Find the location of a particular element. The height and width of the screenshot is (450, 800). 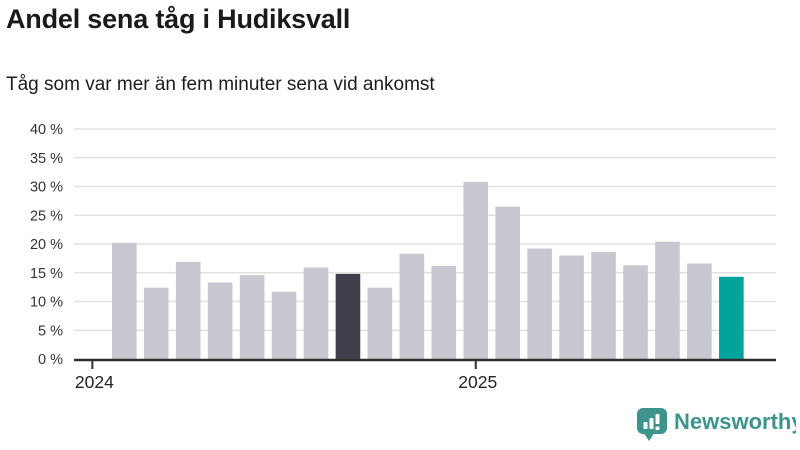

x-axis-tick-label: 2025 is located at coordinates (477, 382).